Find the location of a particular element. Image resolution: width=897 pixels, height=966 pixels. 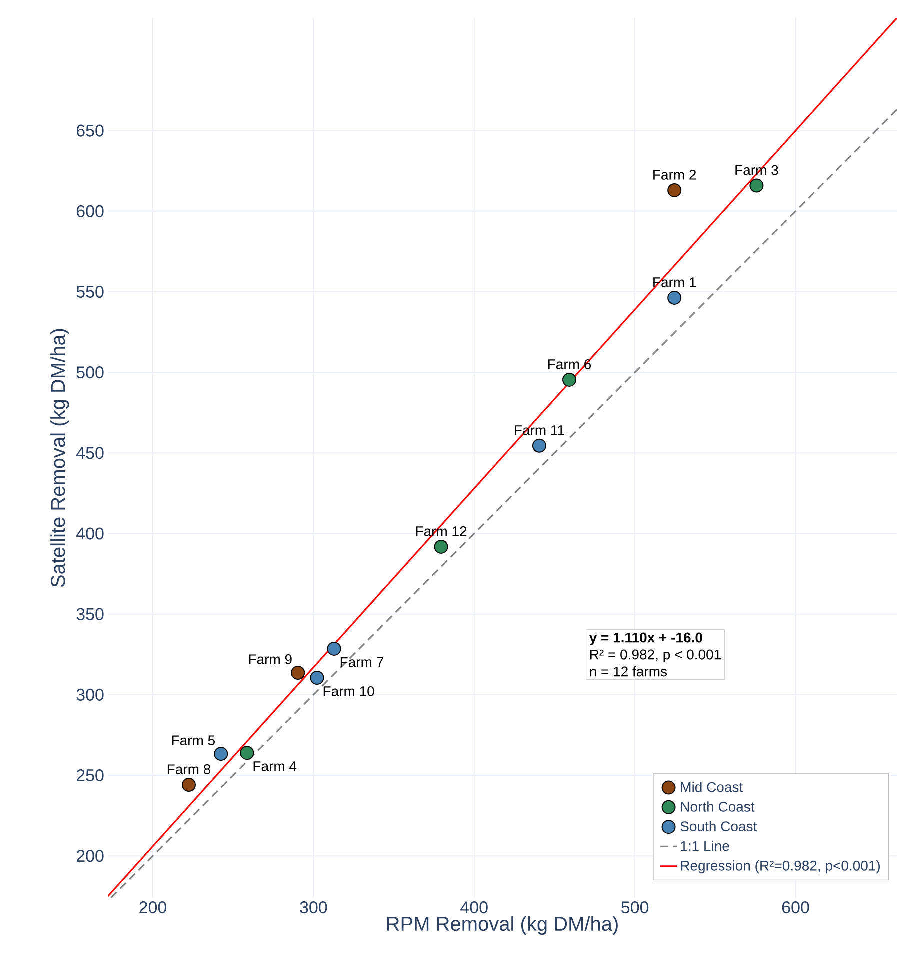

y-axis-title: Satellite Removal (kg DM/ha) is located at coordinates (60, 458).